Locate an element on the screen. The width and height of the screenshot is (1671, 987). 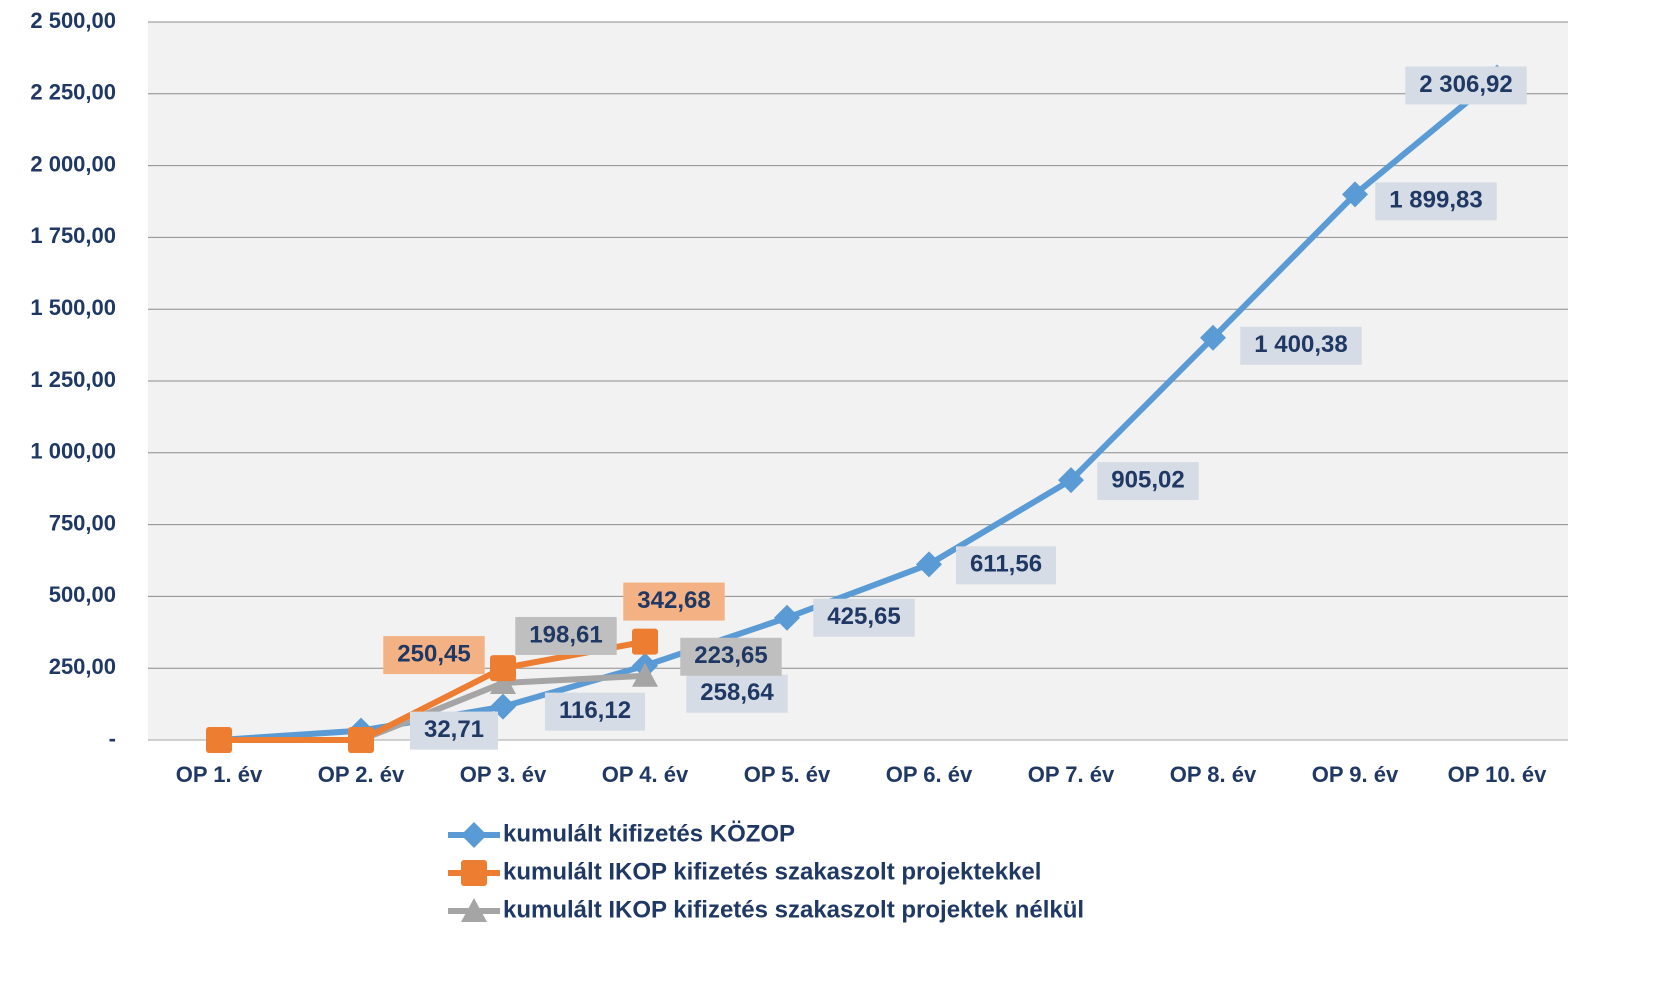
data-label: 1 899,83 is located at coordinates (1435, 200).